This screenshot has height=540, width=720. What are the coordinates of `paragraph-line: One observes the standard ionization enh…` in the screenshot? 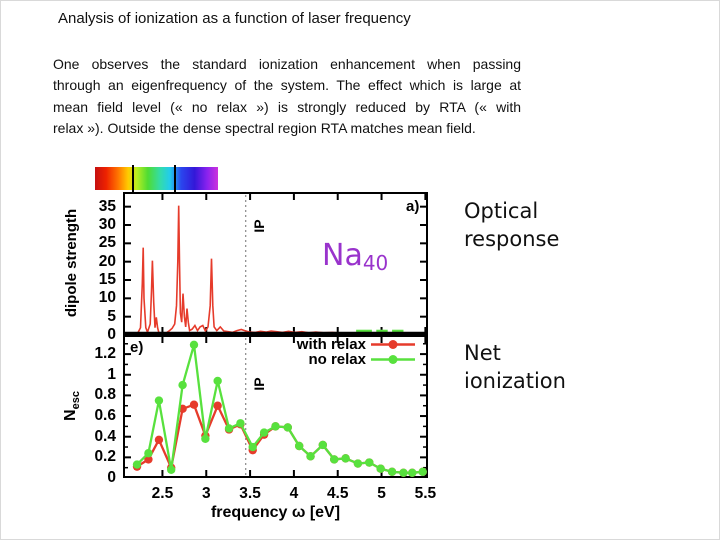 It's located at (287, 64).